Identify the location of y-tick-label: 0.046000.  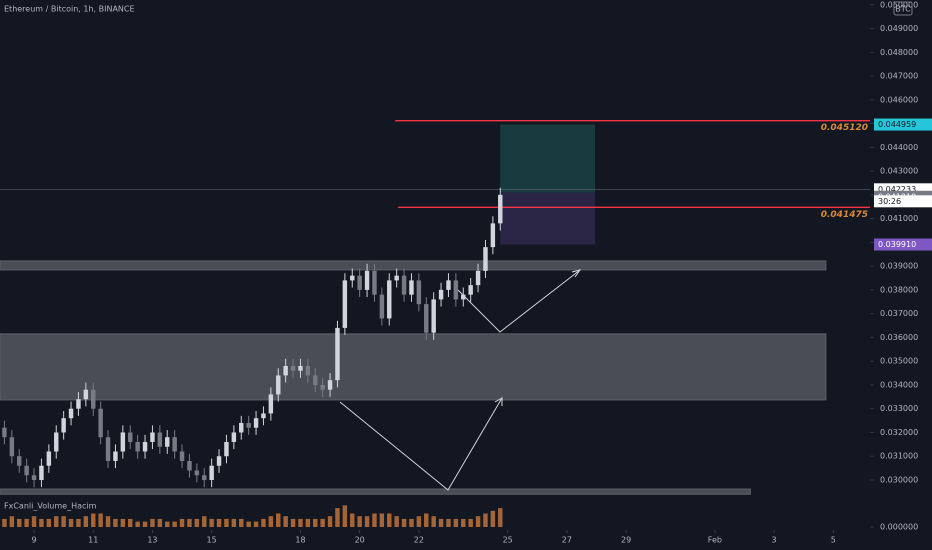
(899, 99).